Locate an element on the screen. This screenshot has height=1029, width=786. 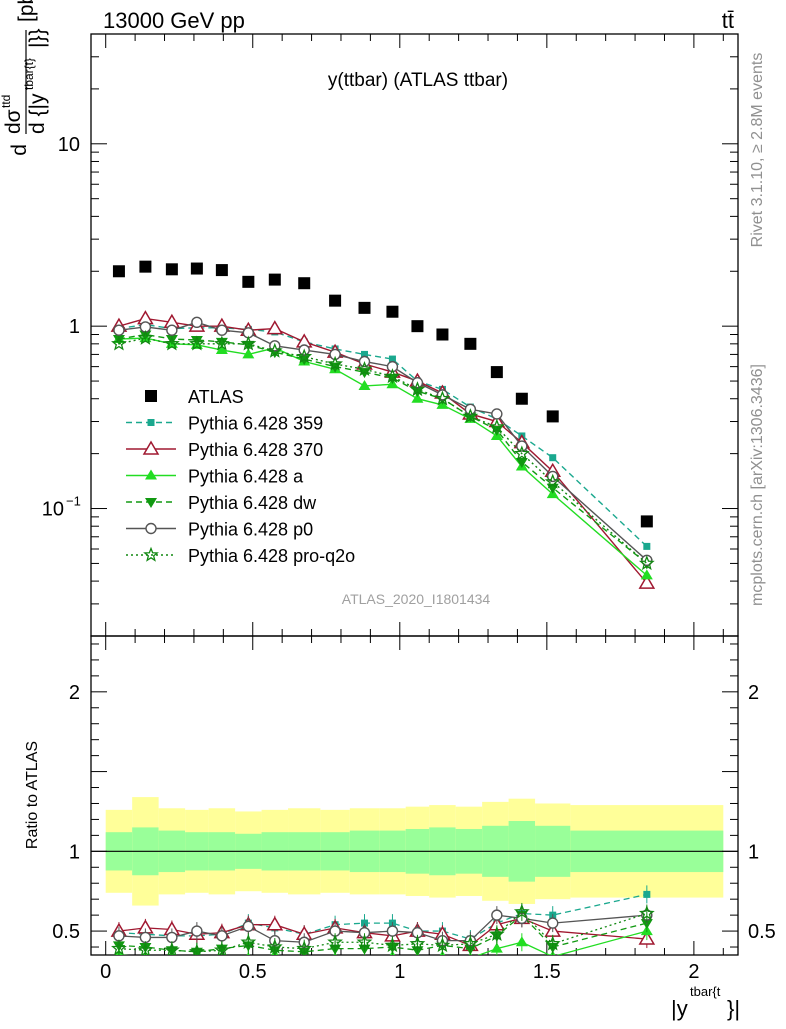
series-line is located at coordinates (383, 435).